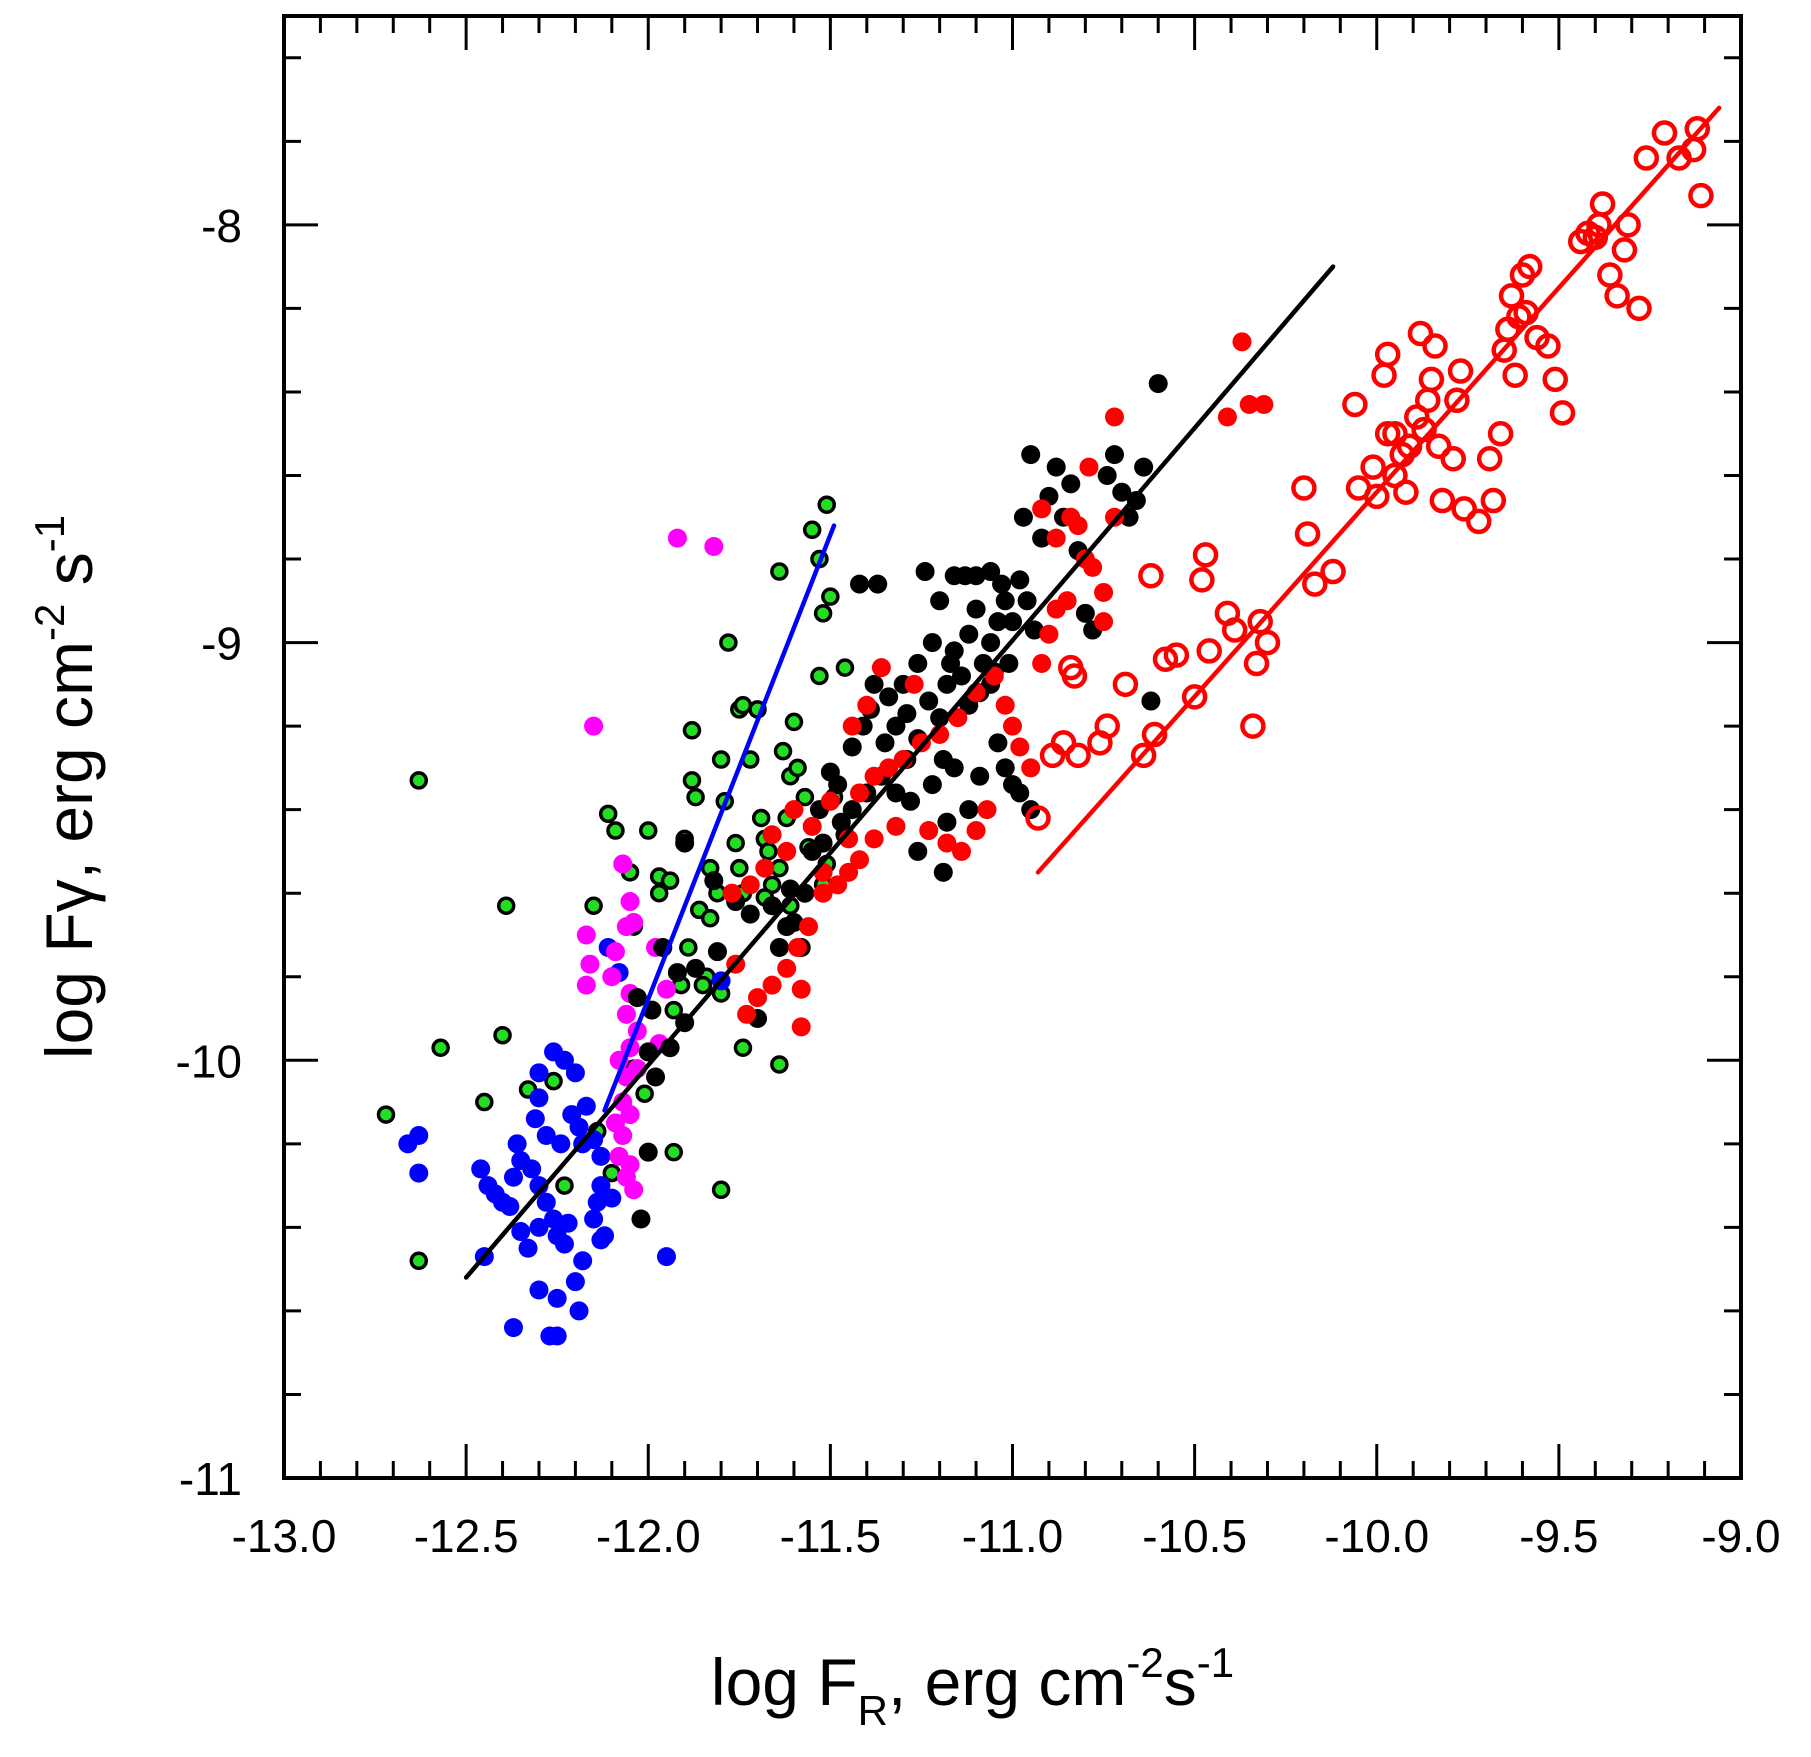 The width and height of the screenshot is (1811, 1757). Describe the element at coordinates (1740, 1536) in the screenshot. I see `x-tick-label: -9.0` at that location.